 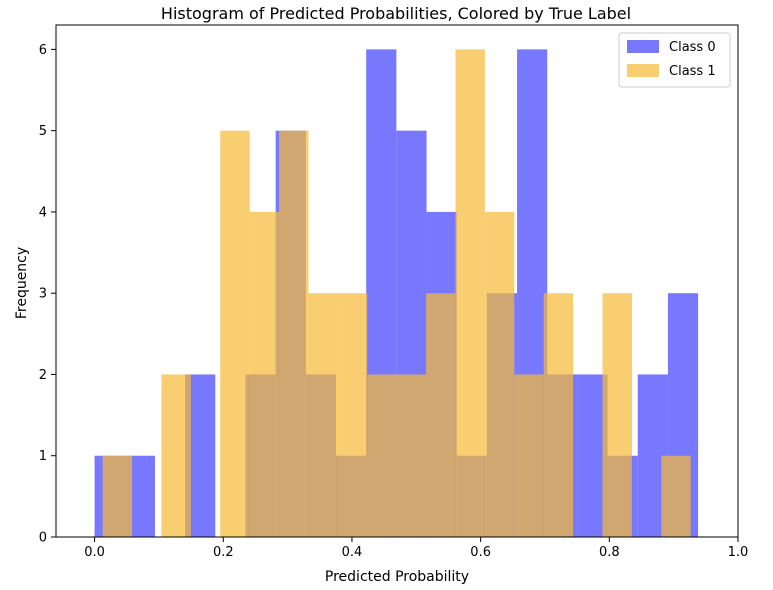 What do you see at coordinates (352, 552) in the screenshot?
I see `x-tick-label: 0.4` at bounding box center [352, 552].